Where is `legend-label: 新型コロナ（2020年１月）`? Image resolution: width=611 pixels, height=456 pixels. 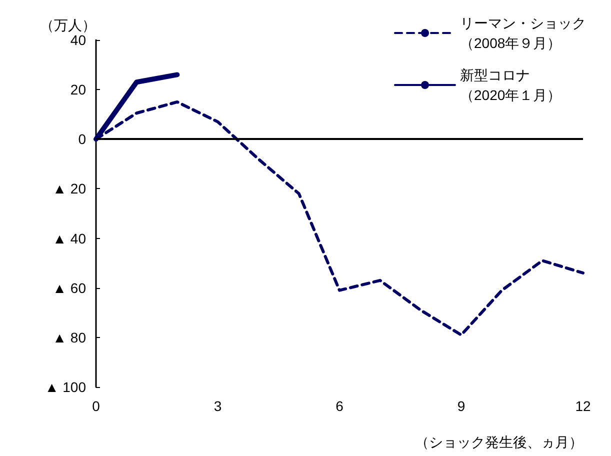 legend-label: 新型コロナ（2020年１月） is located at coordinates (511, 85).